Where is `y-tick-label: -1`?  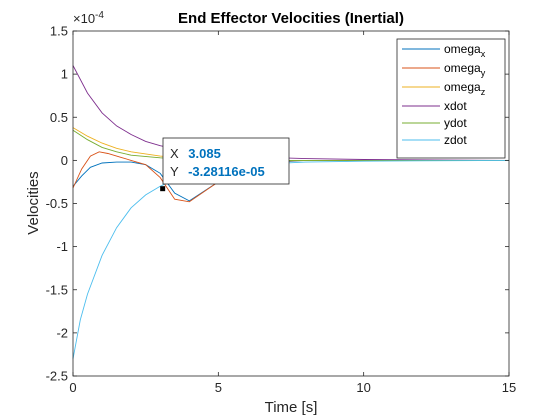
y-tick-label: -1 is located at coordinates (62, 246).